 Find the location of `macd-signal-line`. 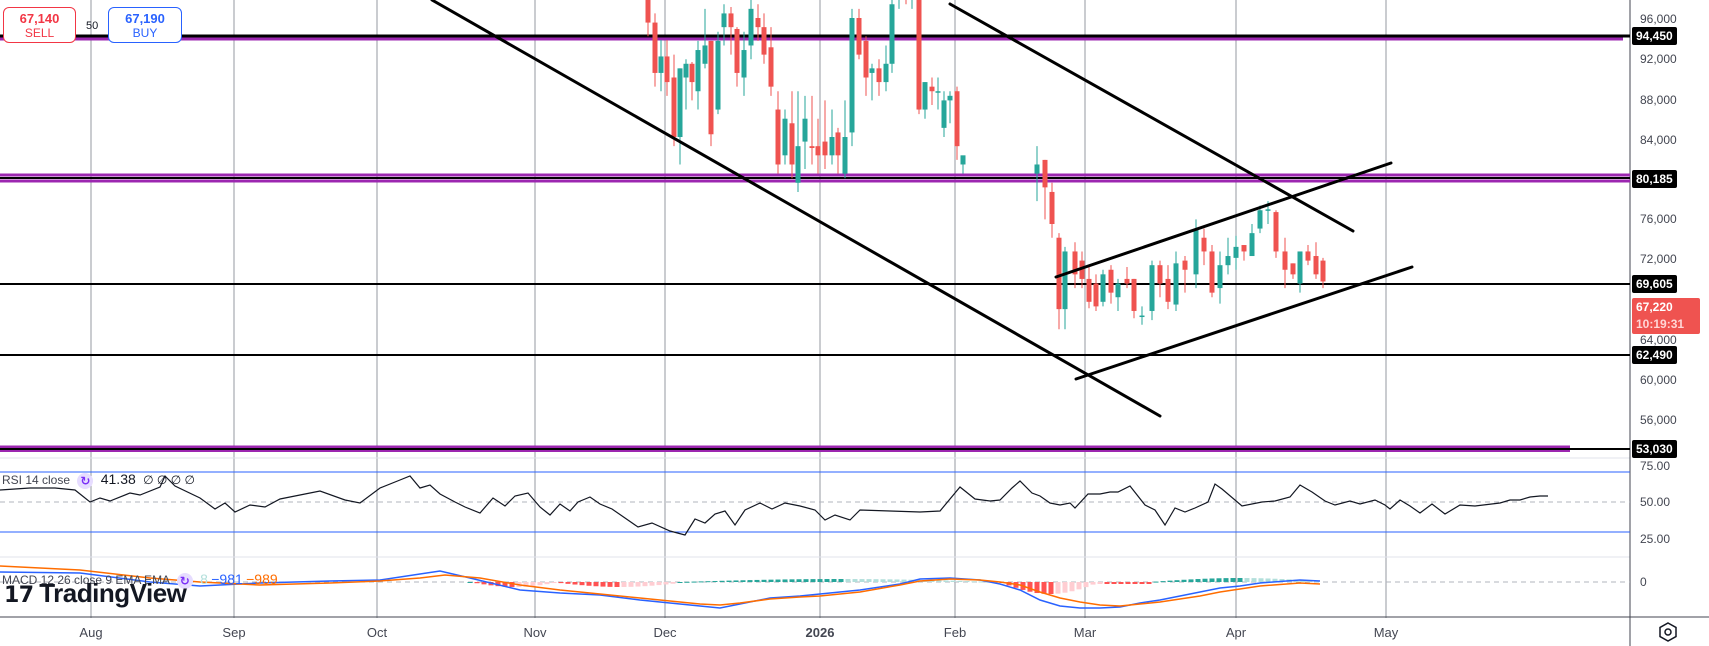

macd-signal-line is located at coordinates (660, 586).